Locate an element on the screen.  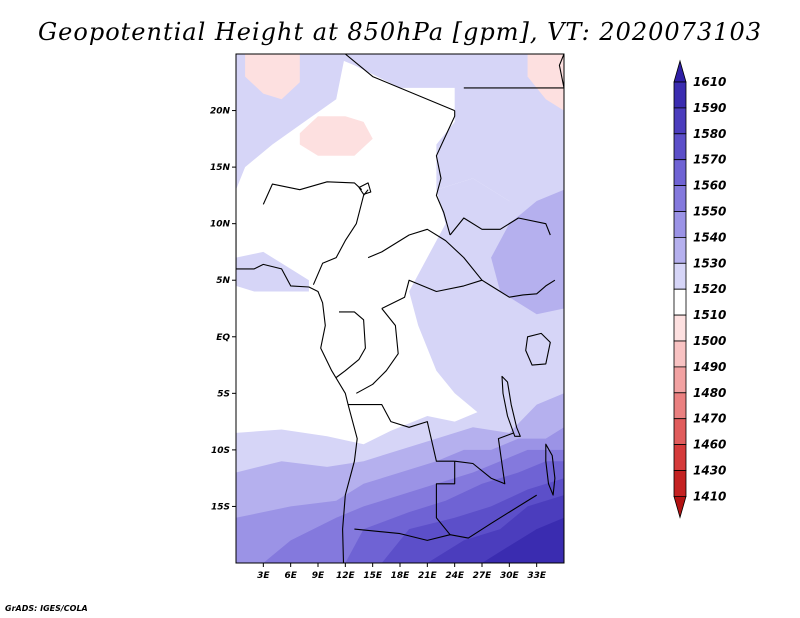
border-car-drc is located at coordinates (425, 268).